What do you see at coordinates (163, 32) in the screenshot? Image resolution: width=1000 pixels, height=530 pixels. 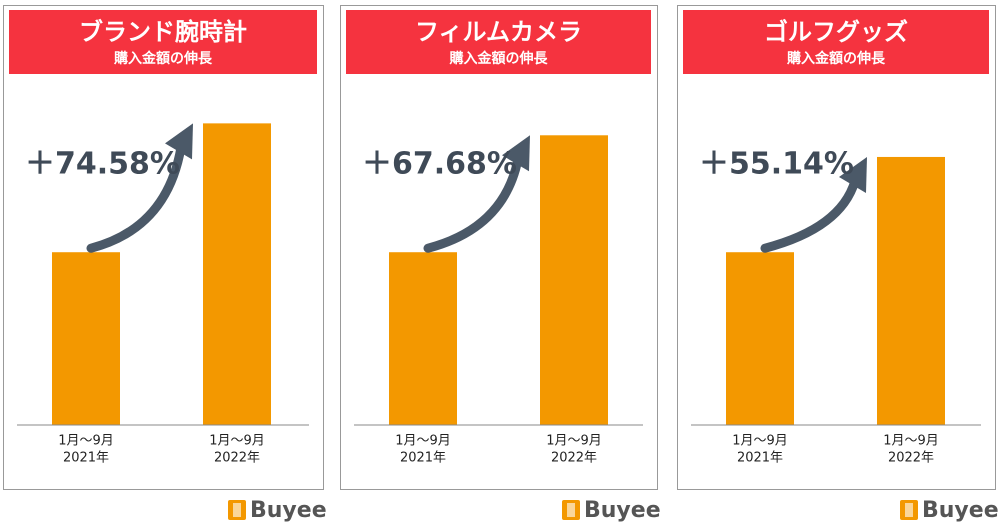 I see `chart-title: ブランド腕時計` at bounding box center [163, 32].